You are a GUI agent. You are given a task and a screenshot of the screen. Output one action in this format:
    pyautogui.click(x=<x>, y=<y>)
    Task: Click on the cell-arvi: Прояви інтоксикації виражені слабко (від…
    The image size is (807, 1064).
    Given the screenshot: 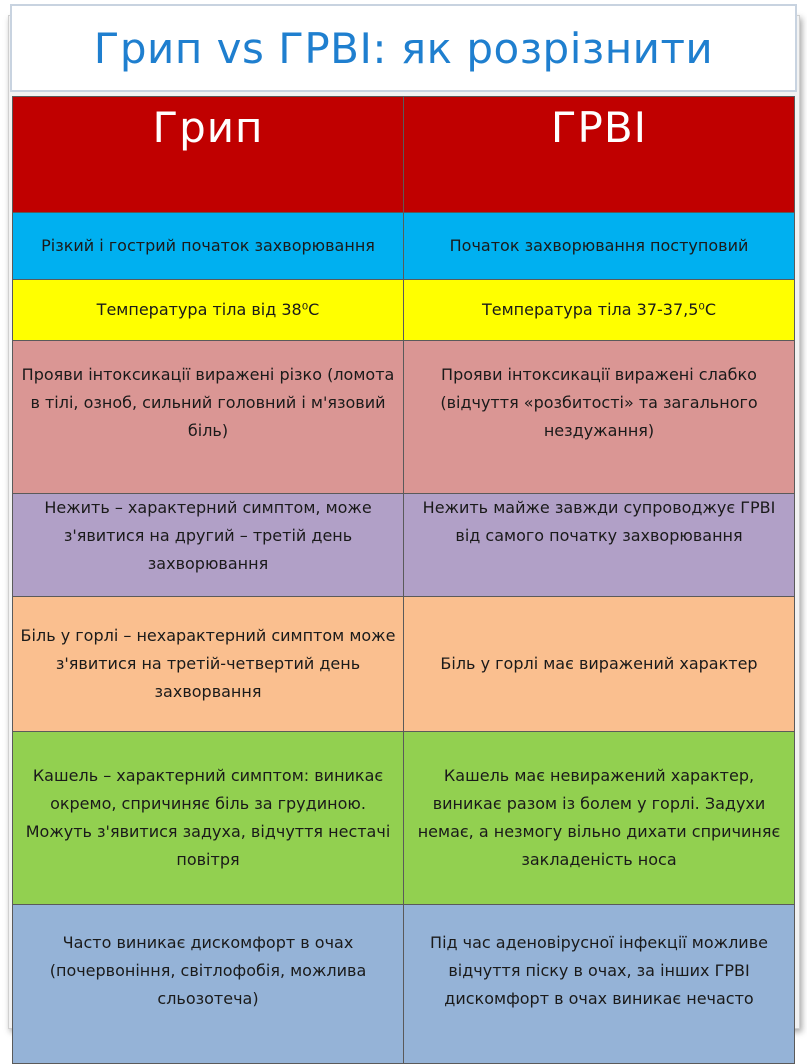 What is the action you would take?
    pyautogui.click(x=599, y=417)
    